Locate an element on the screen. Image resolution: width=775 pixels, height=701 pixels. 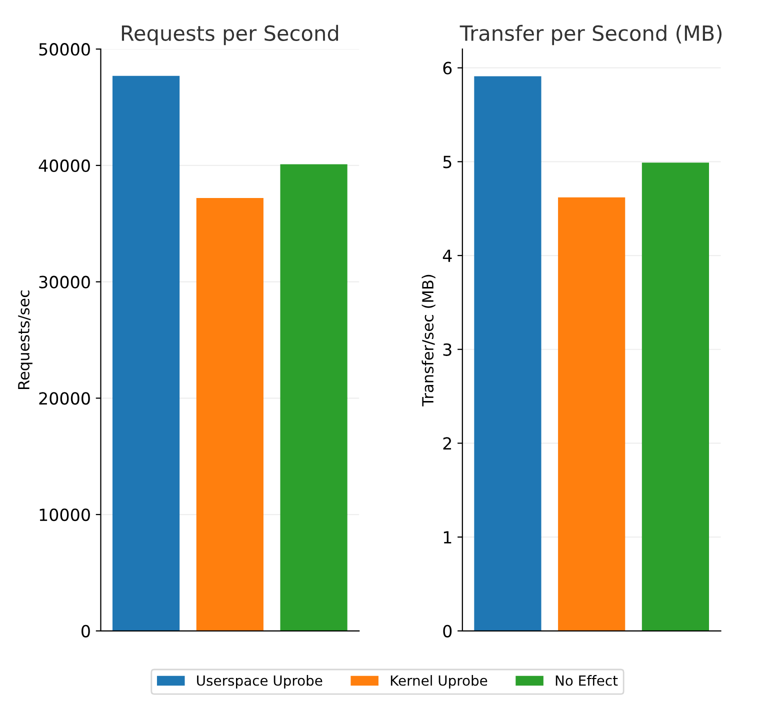
y-tick-label: 1 is located at coordinates (448, 537).